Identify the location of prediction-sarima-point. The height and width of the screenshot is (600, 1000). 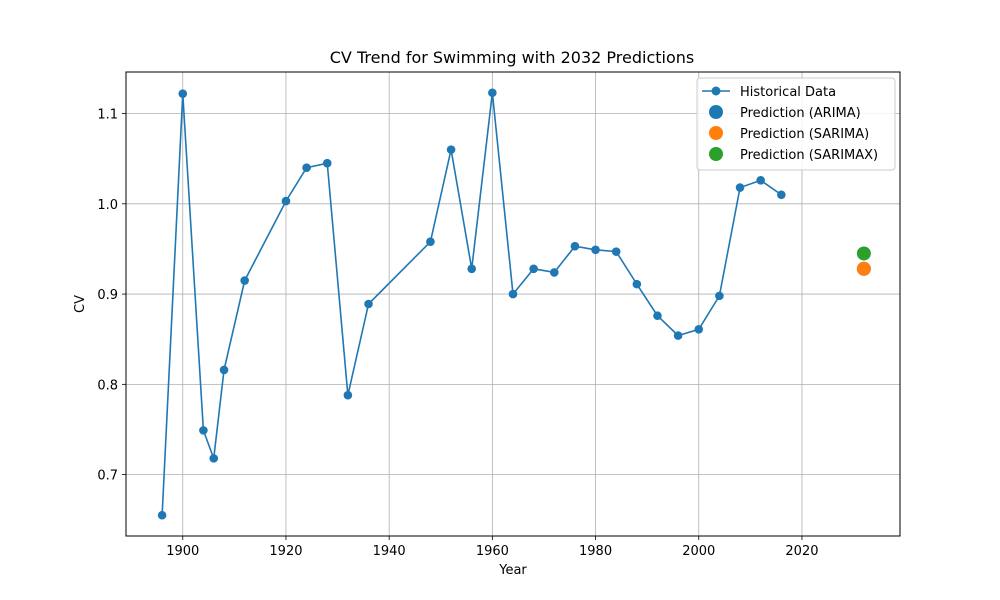
(863, 268).